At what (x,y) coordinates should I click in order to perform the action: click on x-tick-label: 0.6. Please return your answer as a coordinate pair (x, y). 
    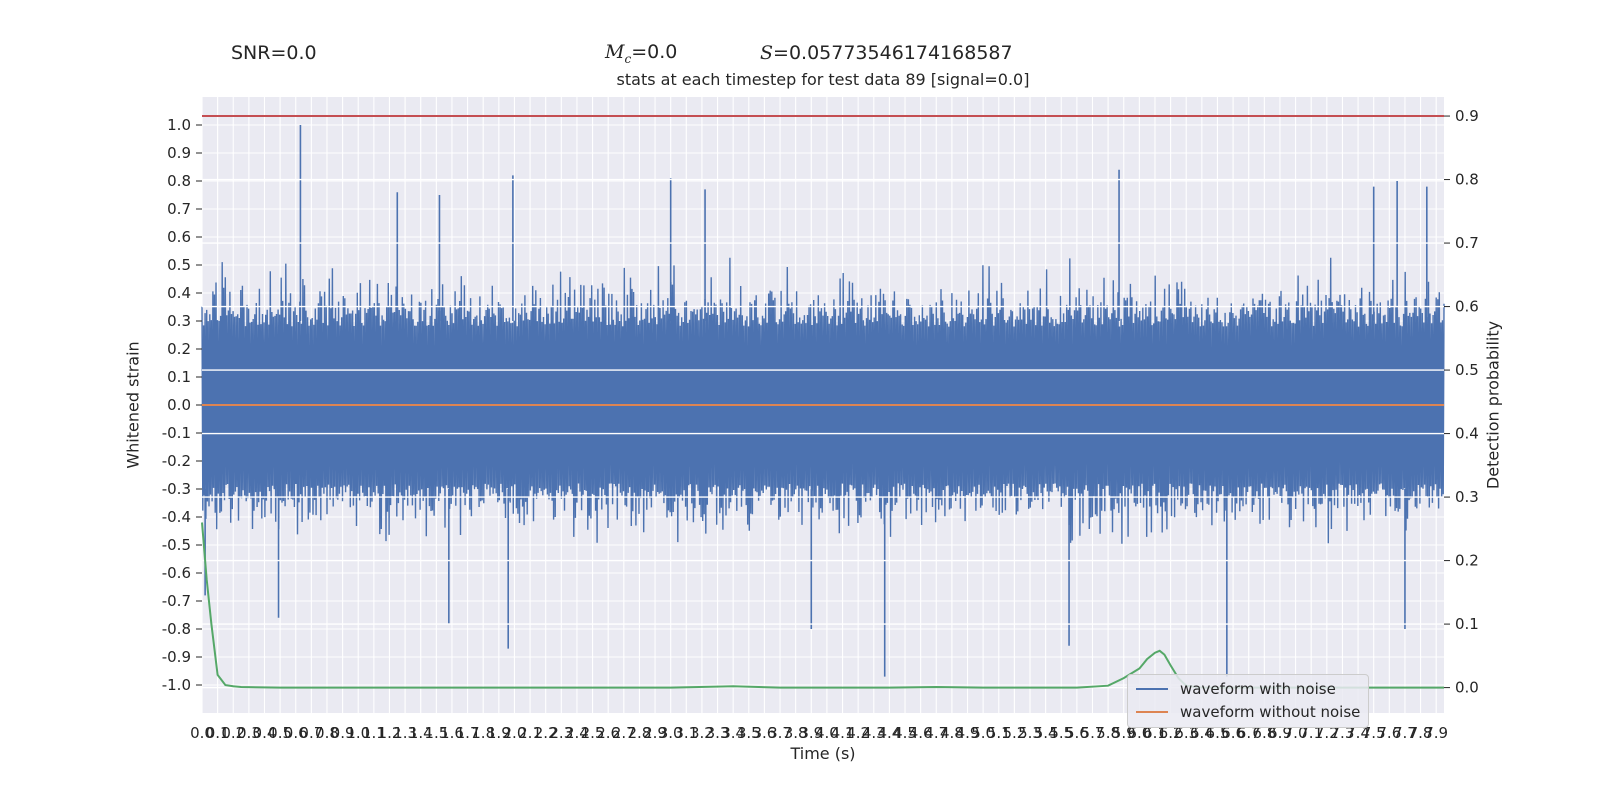
    Looking at the image, I should click on (296, 733).